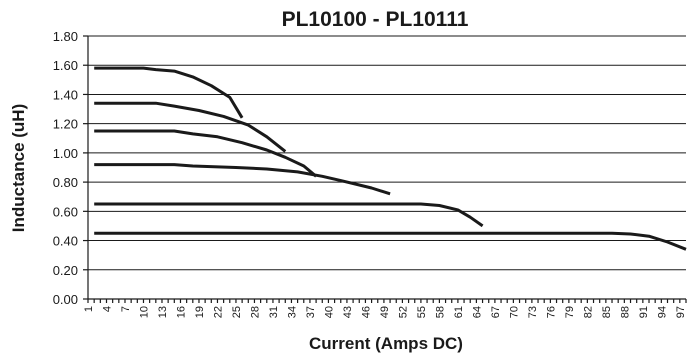 Image resolution: width=691 pixels, height=358 pixels. Describe the element at coordinates (533, 312) in the screenshot. I see `x-tick-label: 73` at that location.